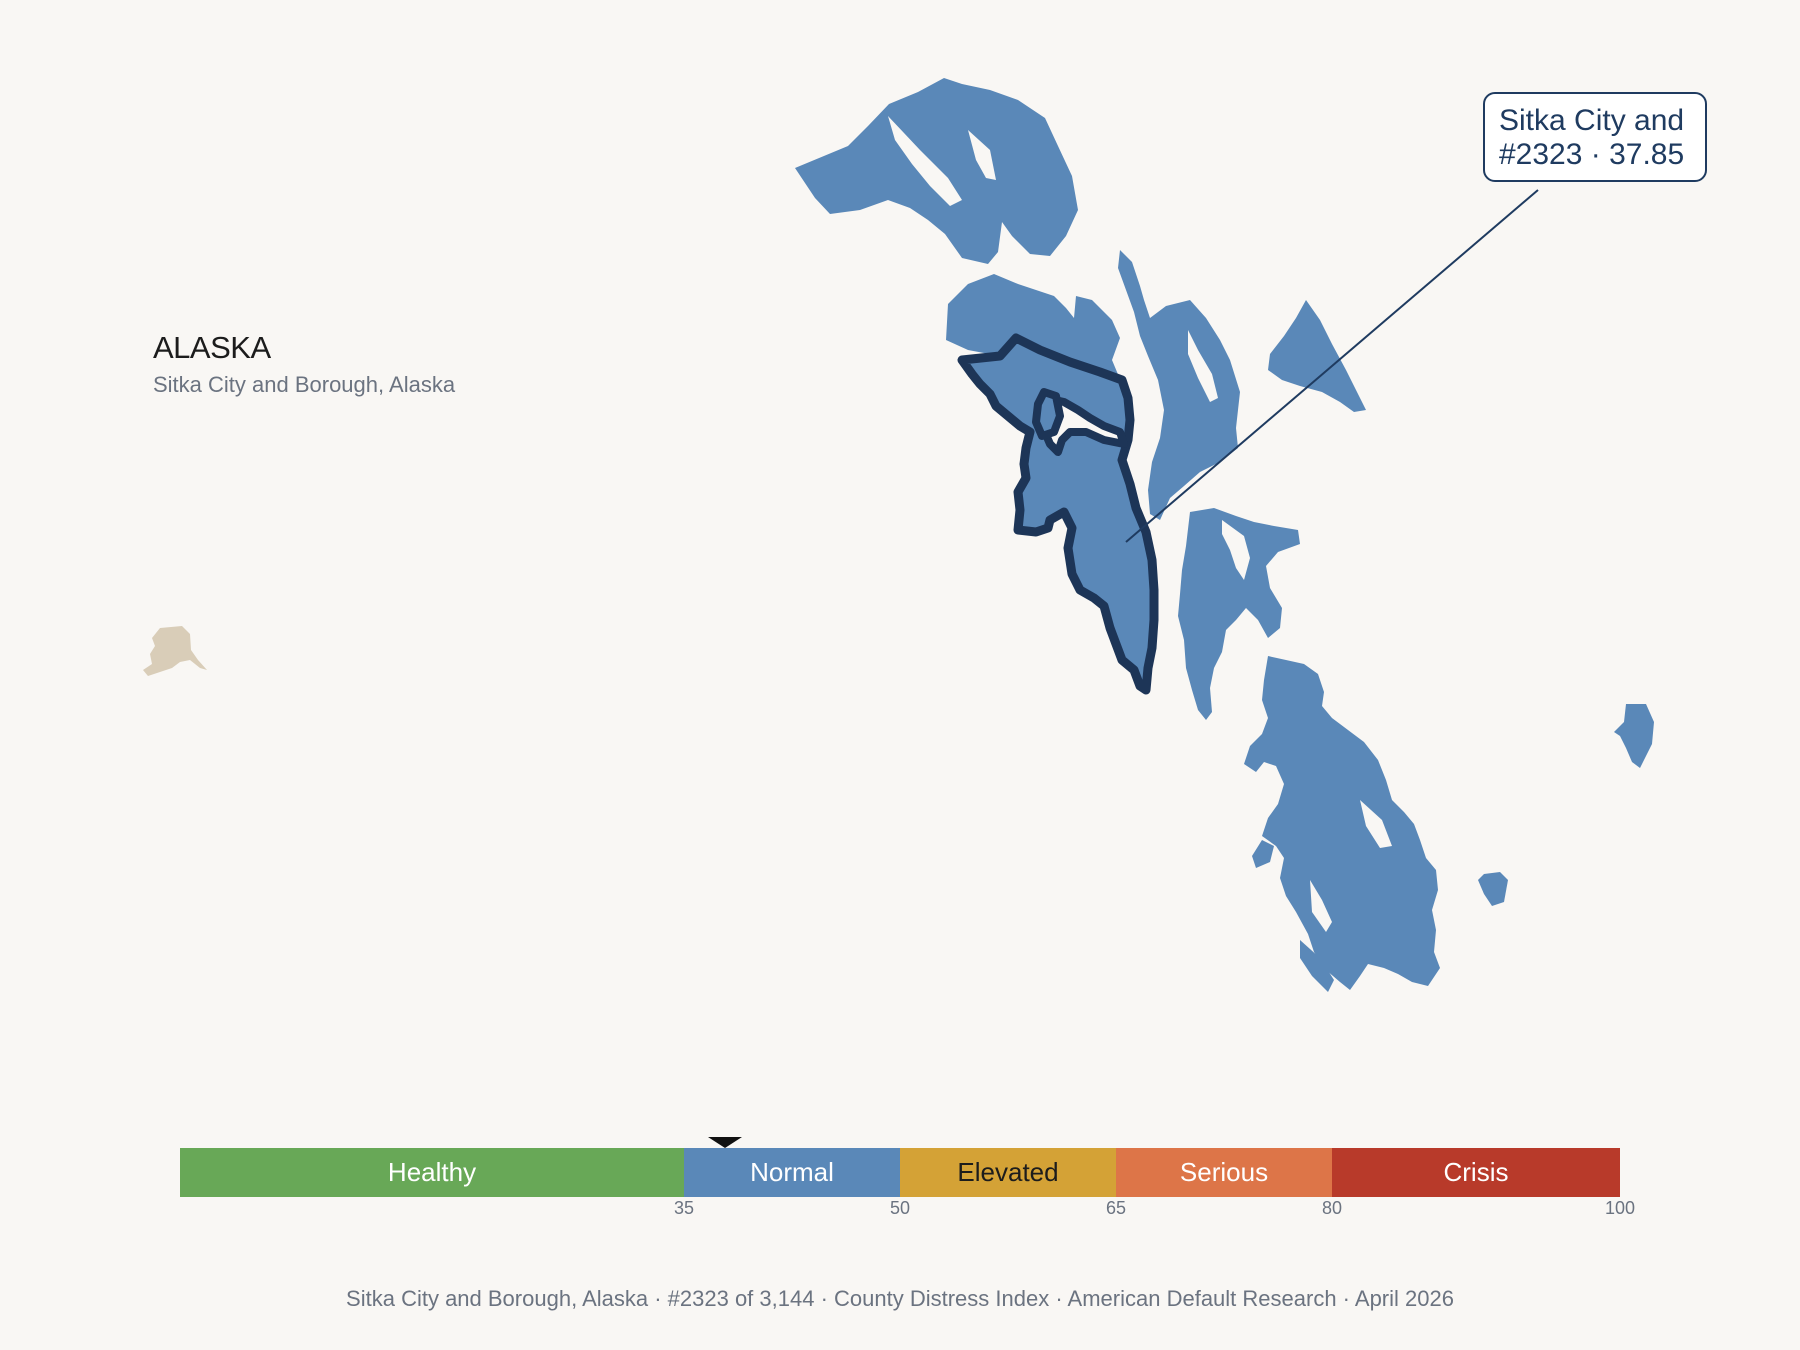 This screenshot has height=1350, width=1800. What do you see at coordinates (212, 347) in the screenshot?
I see `state-title: ALASKA` at bounding box center [212, 347].